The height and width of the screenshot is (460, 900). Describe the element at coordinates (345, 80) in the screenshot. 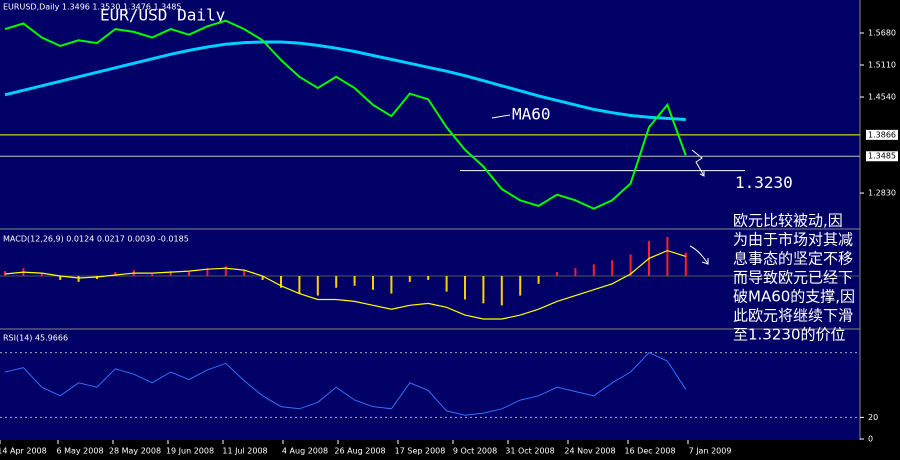

I see `ma60-line` at that location.